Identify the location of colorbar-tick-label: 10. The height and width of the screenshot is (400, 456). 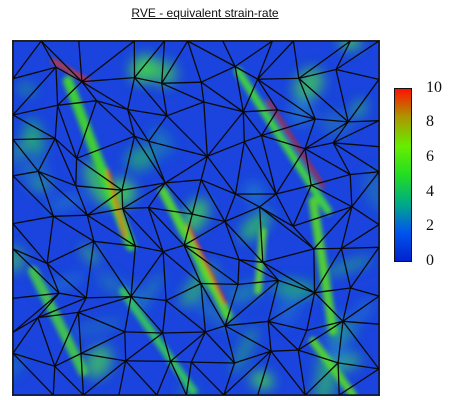
(434, 87).